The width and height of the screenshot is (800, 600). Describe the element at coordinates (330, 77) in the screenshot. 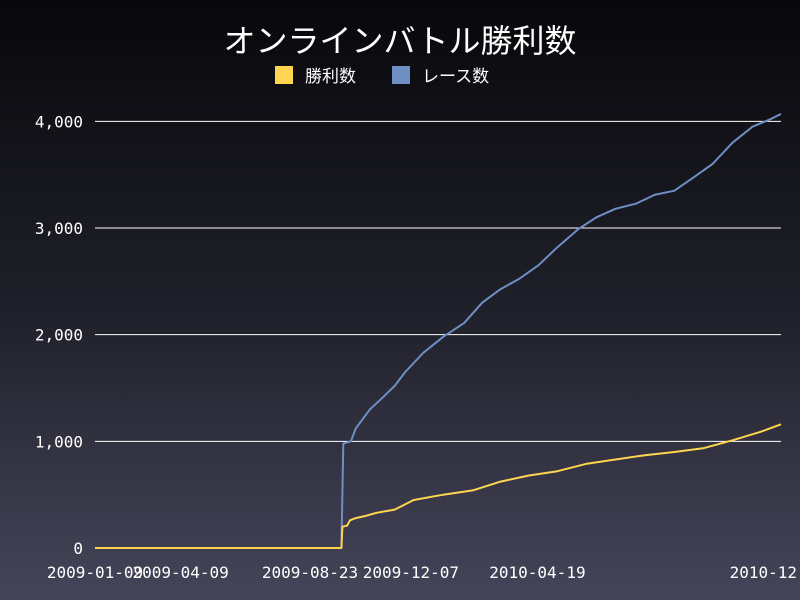

I see `legend-label-wins: 勝利数` at that location.